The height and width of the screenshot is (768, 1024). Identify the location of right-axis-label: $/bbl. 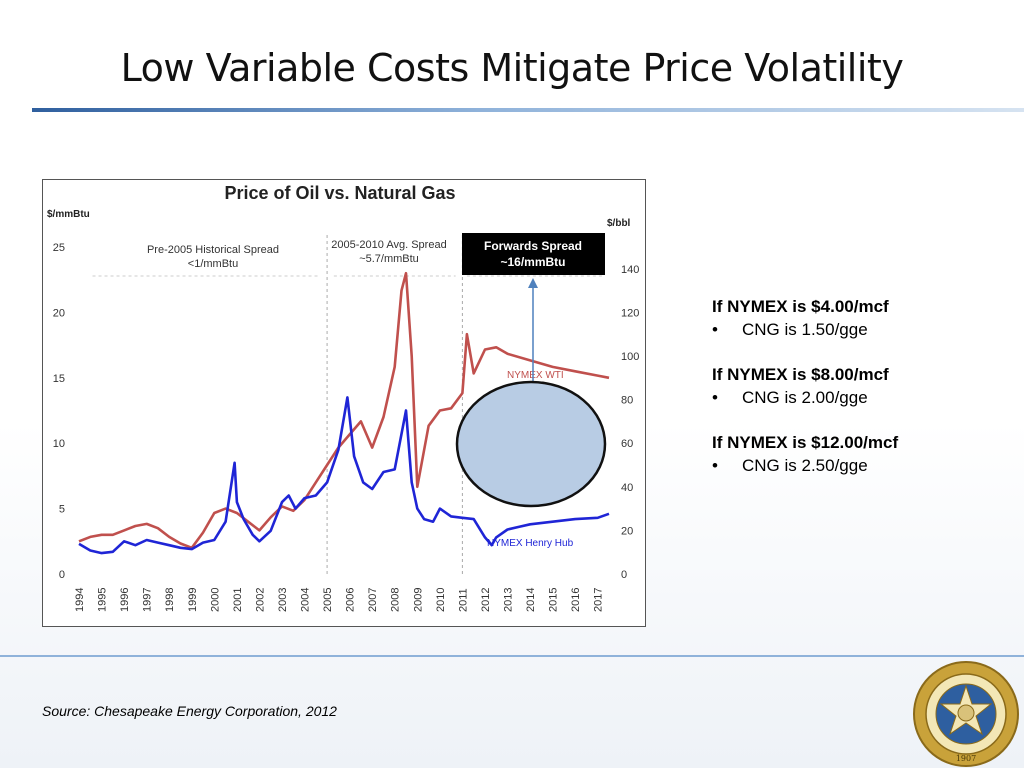
(619, 223).